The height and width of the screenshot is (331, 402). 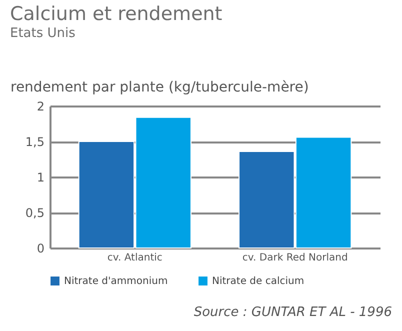 What do you see at coordinates (159, 88) in the screenshot?
I see `y-axis-title: rendement par plante (kg/tubercule-mère)` at bounding box center [159, 88].